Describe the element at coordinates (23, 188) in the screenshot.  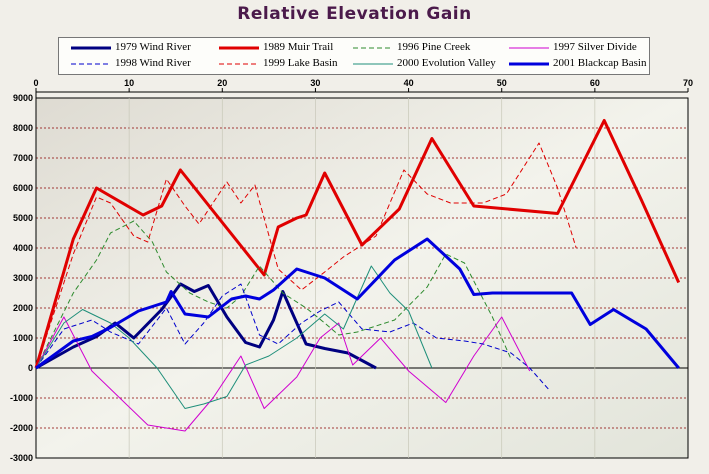
I see `y-tick-label: 6000` at that location.